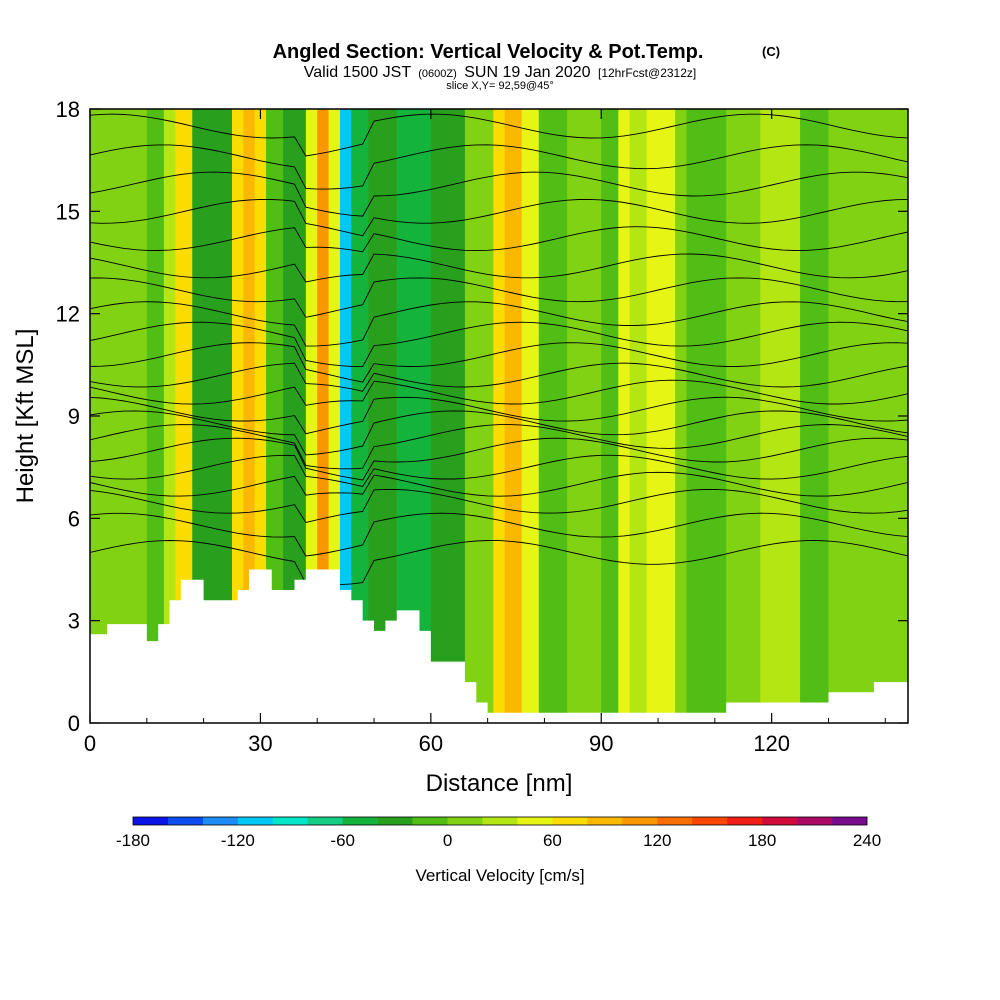  What do you see at coordinates (601, 743) in the screenshot?
I see `x-tick-label-3: 90` at bounding box center [601, 743].